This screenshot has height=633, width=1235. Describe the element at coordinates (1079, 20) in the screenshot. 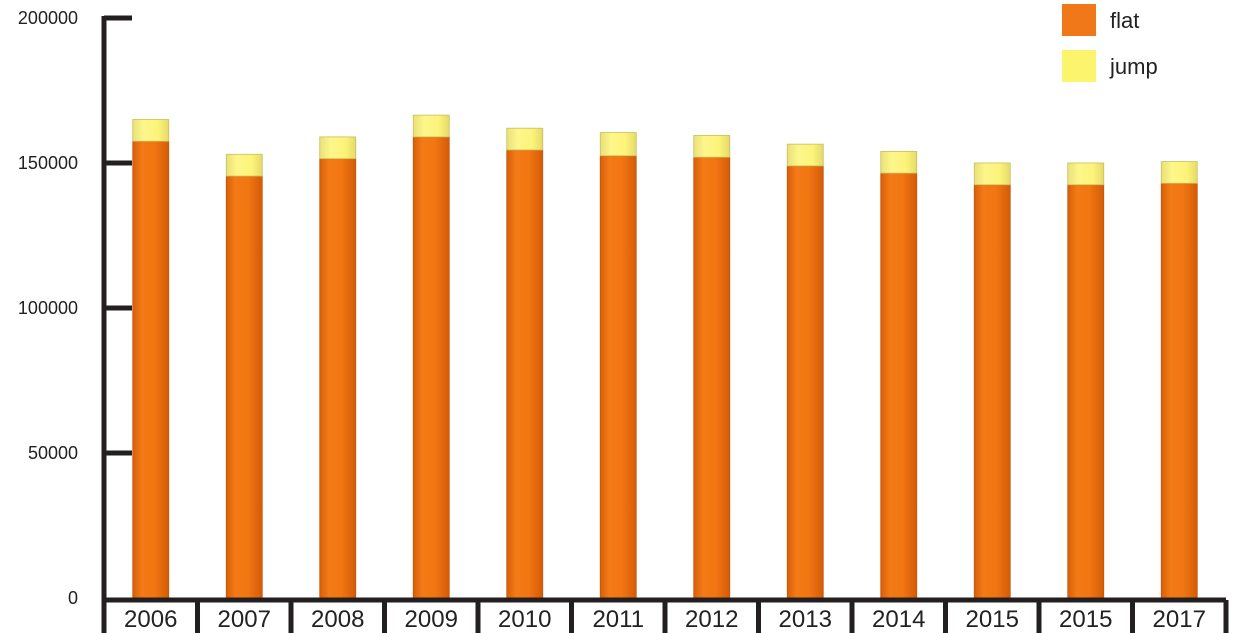

I see `legend-swatch-flat` at that location.